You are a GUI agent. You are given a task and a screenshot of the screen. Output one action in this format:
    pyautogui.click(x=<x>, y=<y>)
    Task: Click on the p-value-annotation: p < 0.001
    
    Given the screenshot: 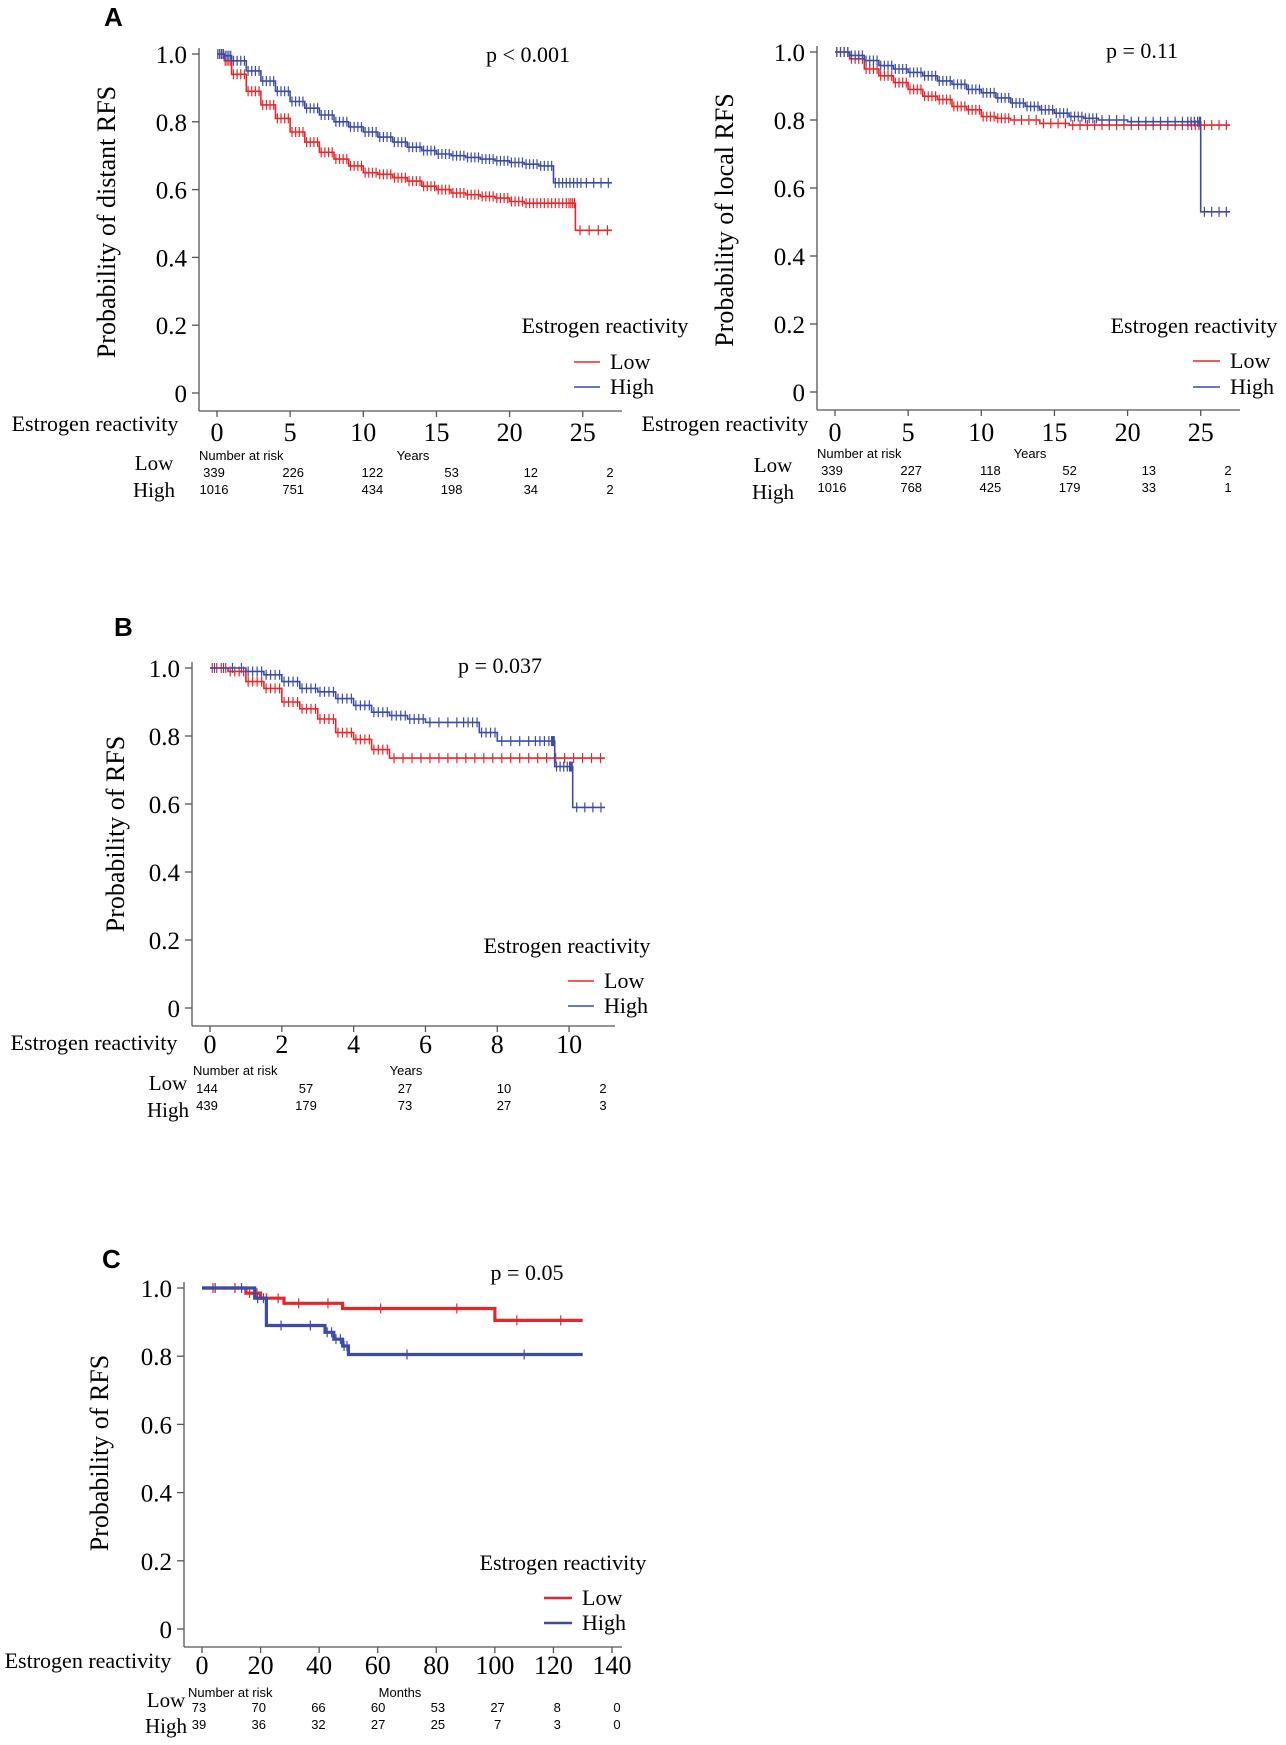 What is the action you would take?
    pyautogui.click(x=528, y=54)
    